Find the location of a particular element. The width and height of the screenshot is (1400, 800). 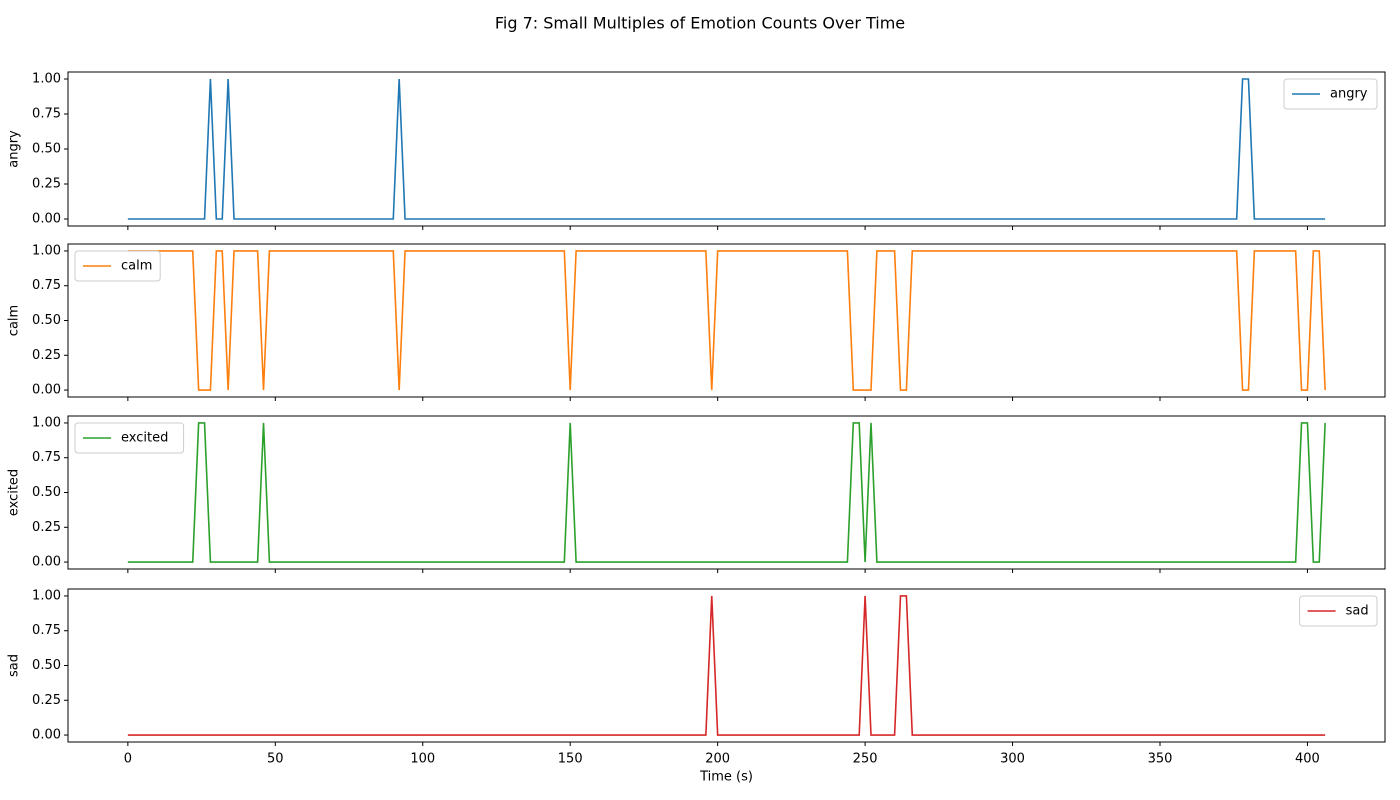

x-tick-label: 350 is located at coordinates (1160, 759).